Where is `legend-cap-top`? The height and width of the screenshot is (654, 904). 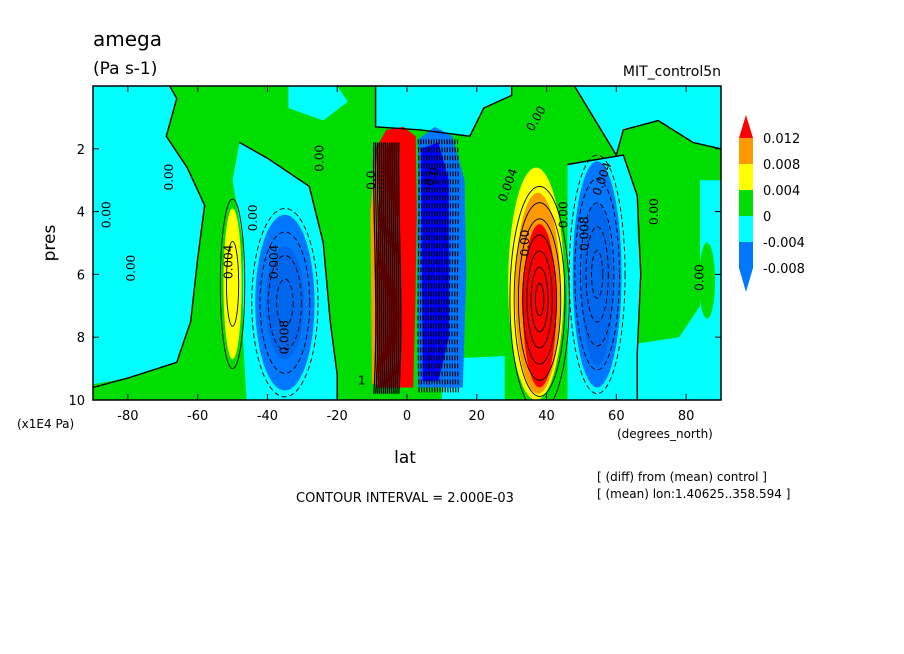 legend-cap-top is located at coordinates (746, 126).